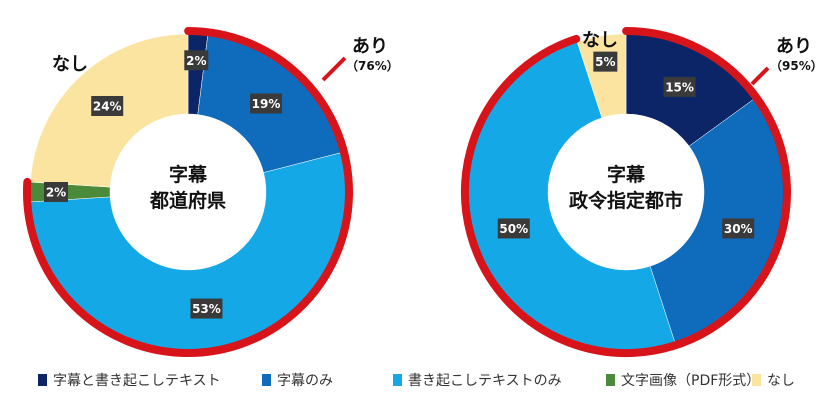  What do you see at coordinates (485, 381) in the screenshot?
I see `legend-label: 書き起こしテキストのみ` at bounding box center [485, 381].